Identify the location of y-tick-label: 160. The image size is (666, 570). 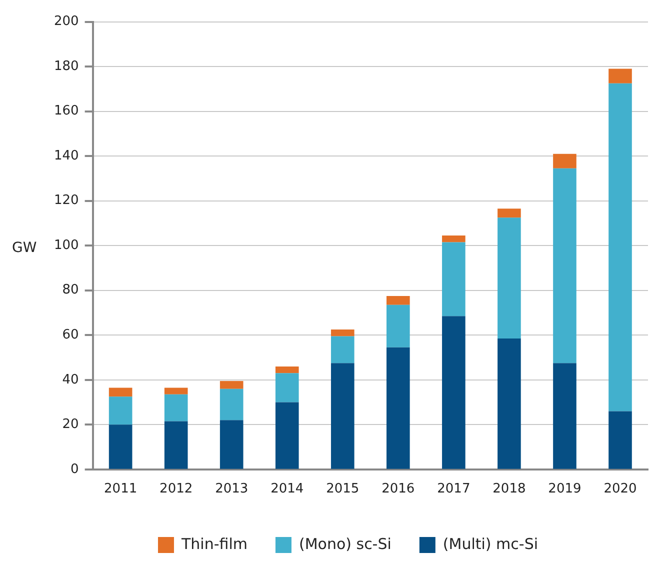
(66, 111).